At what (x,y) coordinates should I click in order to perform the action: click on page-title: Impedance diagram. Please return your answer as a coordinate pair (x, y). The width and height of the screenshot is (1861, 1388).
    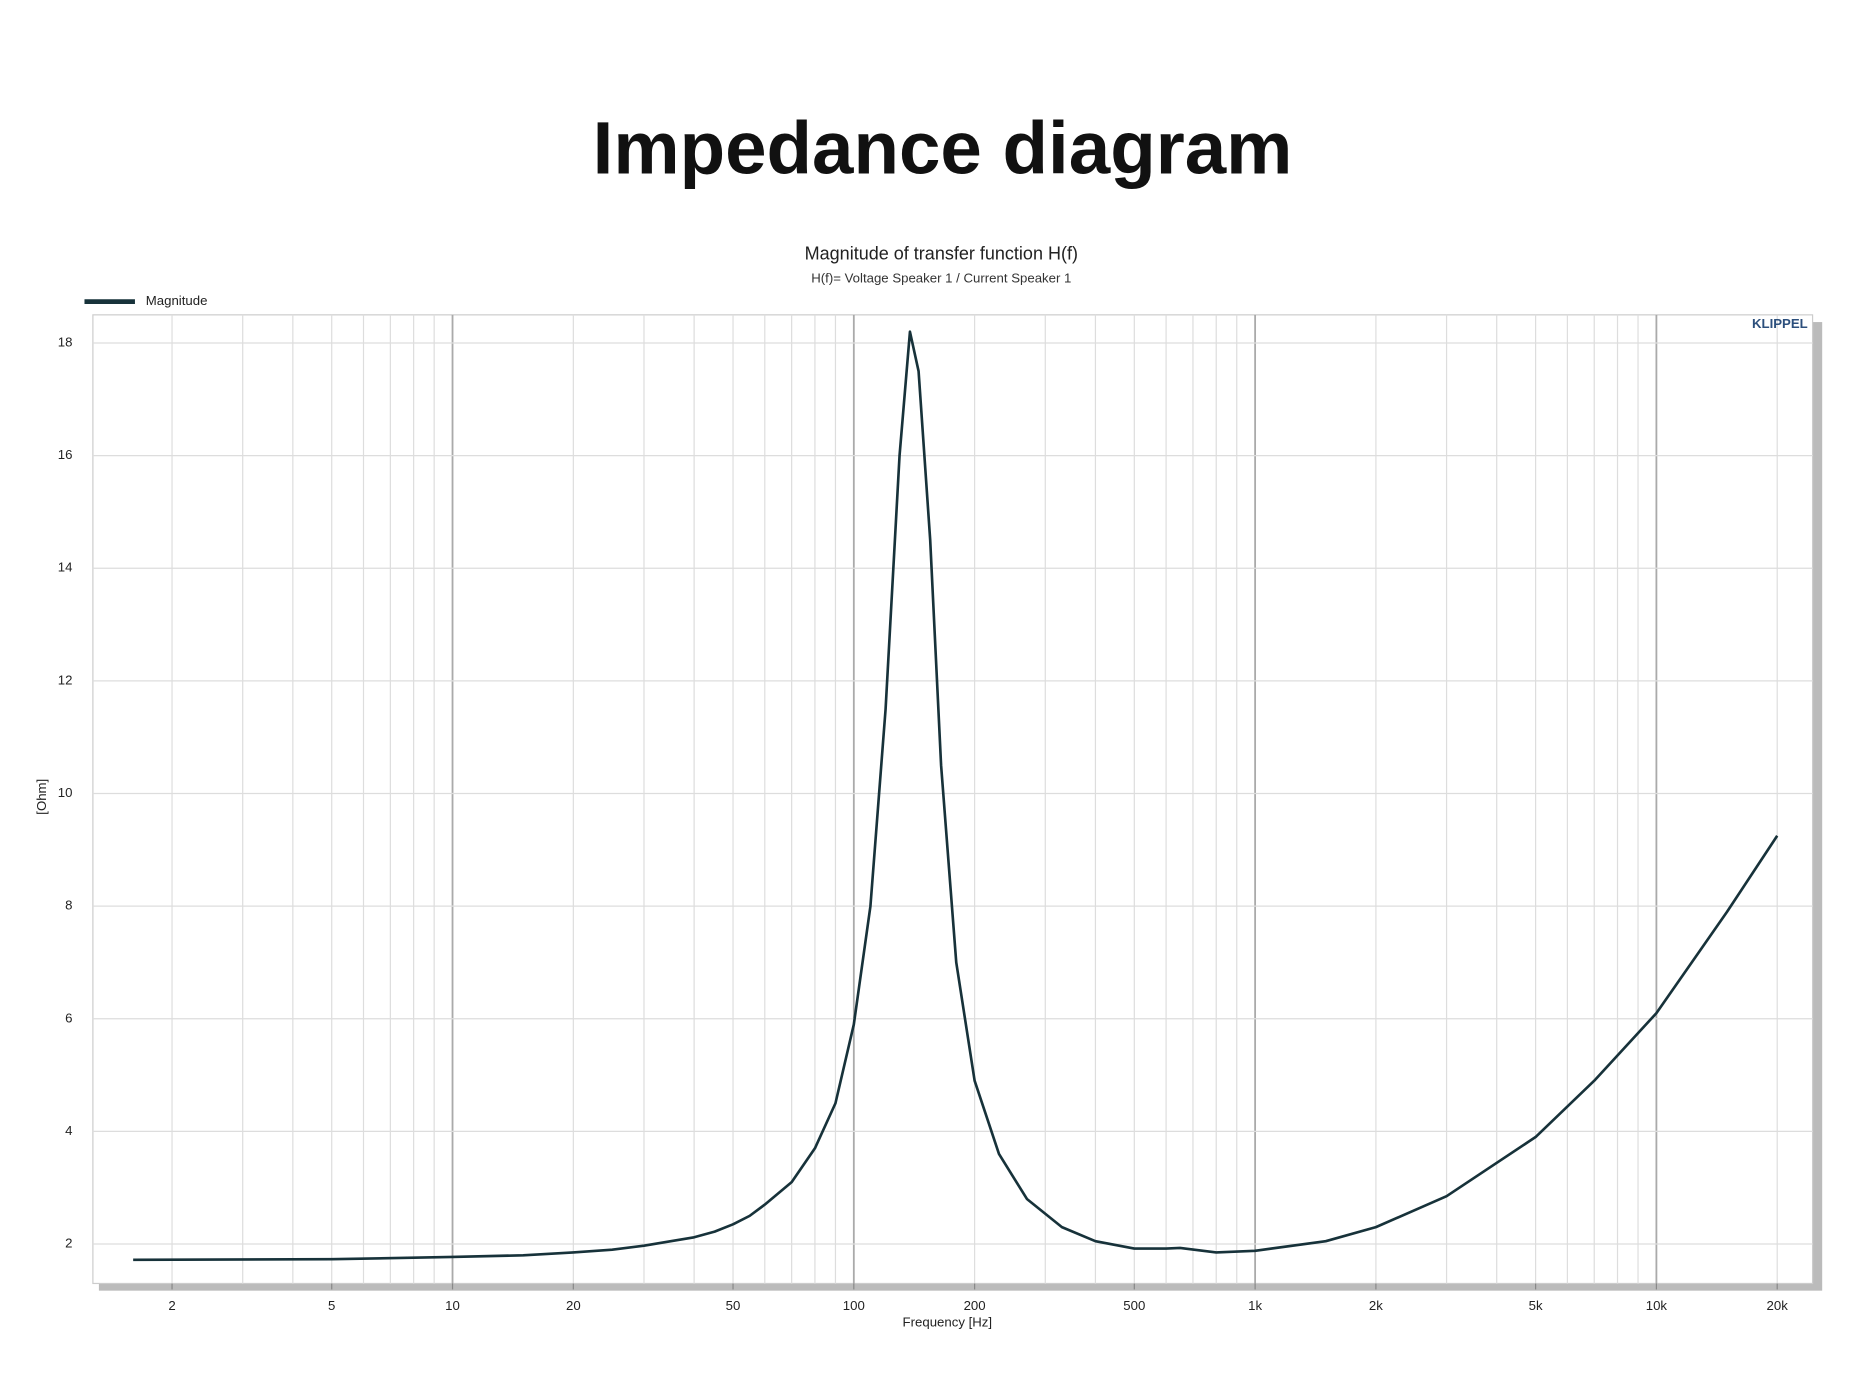
    Looking at the image, I should click on (943, 148).